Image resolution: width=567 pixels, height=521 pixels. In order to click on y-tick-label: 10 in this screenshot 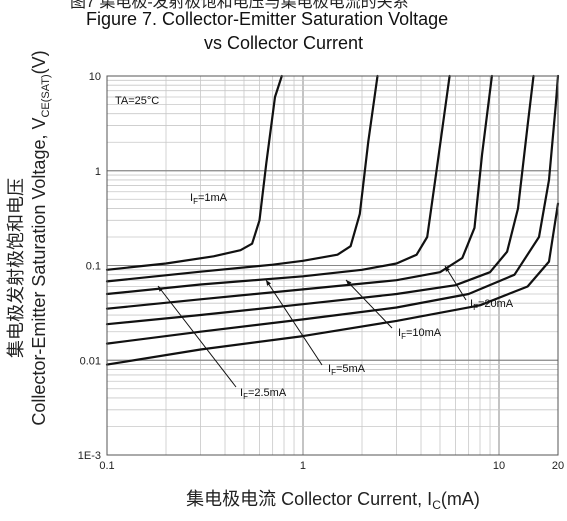, I will do `click(95, 77)`.